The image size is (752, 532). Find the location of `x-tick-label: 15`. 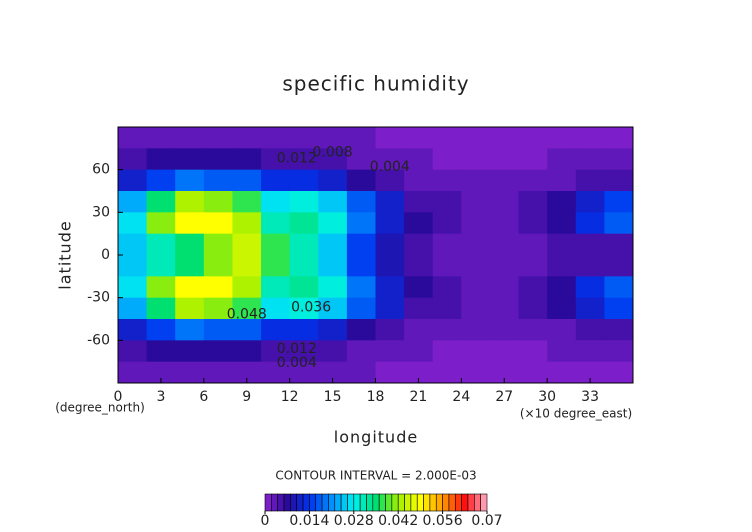

x-tick-label: 15 is located at coordinates (333, 397).